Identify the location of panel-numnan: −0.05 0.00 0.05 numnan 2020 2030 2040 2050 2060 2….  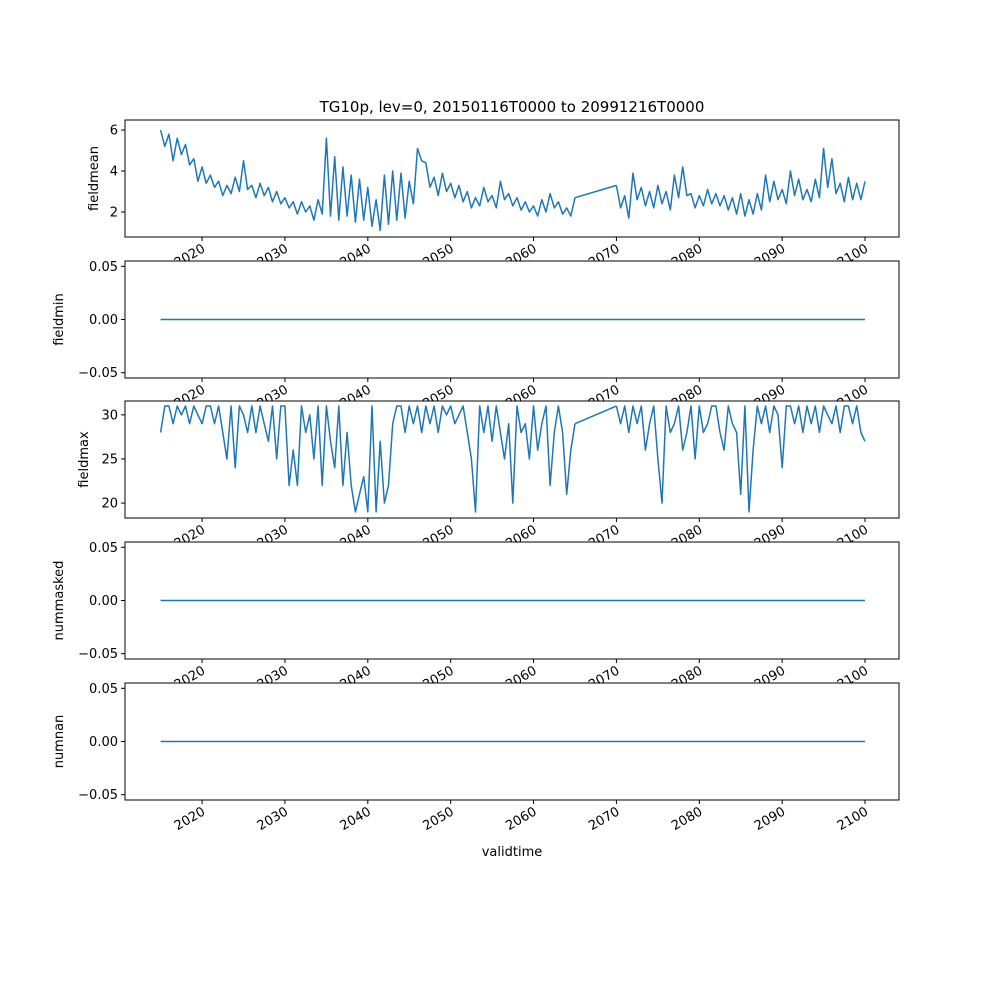
(476, 758).